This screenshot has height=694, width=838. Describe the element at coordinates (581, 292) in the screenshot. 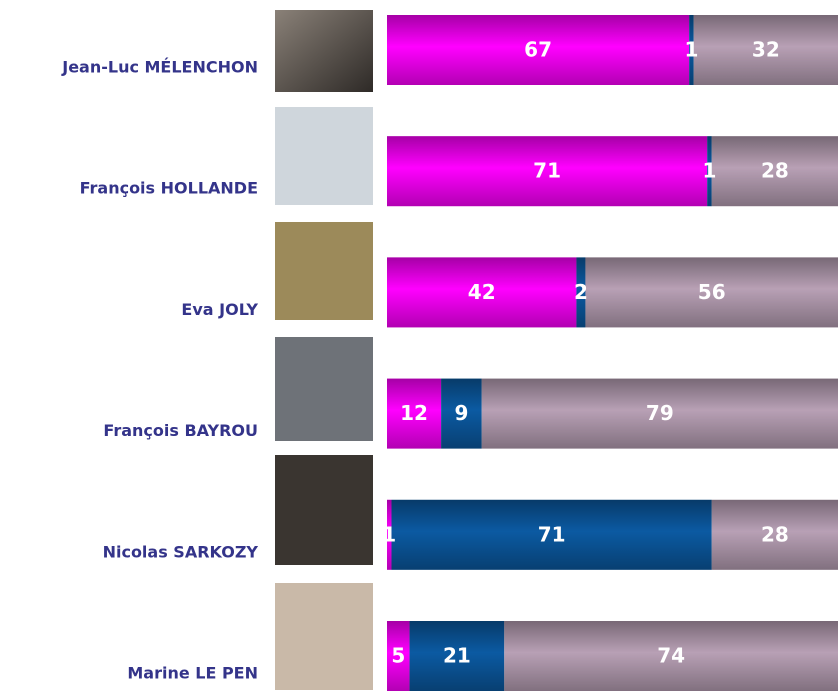

I see `value-label: 2` at that location.